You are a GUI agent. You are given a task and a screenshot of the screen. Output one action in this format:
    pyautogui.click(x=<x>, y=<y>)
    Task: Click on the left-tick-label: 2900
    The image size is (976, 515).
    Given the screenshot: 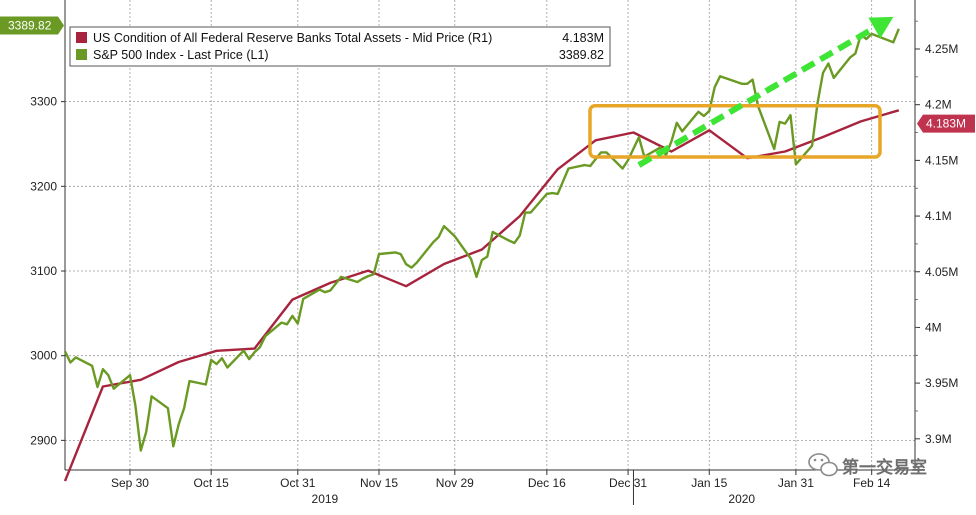 What is the action you would take?
    pyautogui.click(x=43, y=440)
    